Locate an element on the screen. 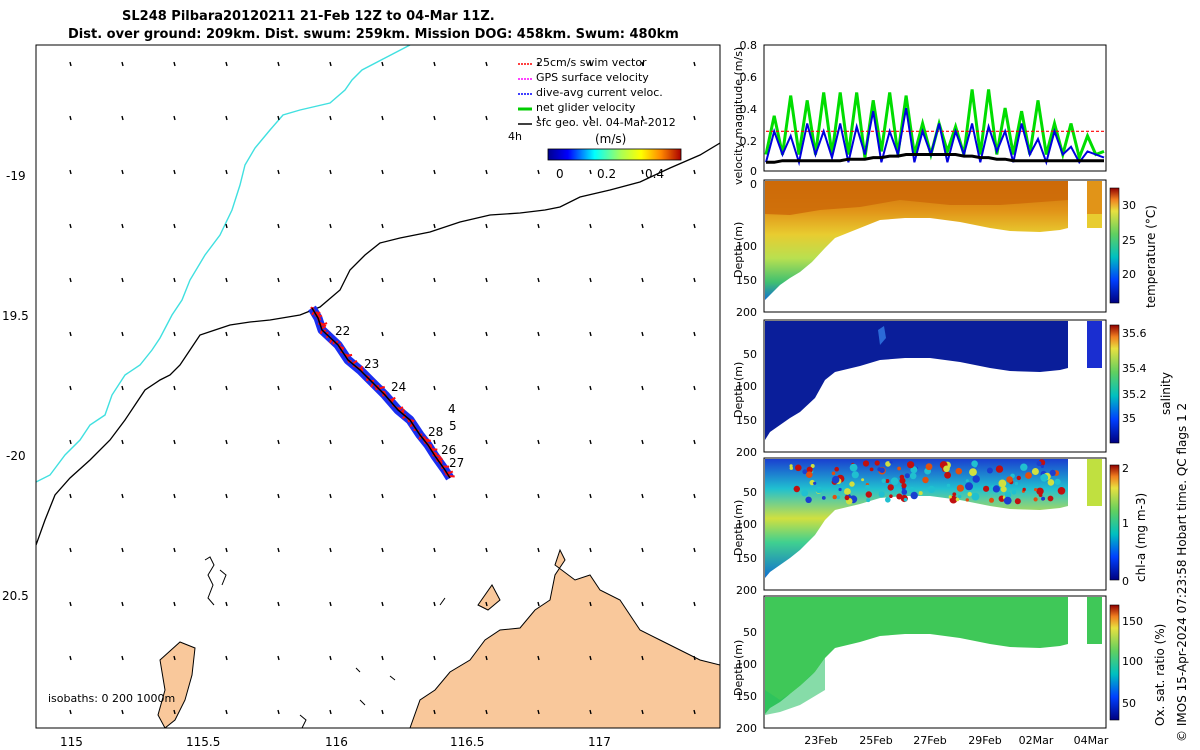 The image size is (1200, 750). y-axis-label: Depth (m) is located at coordinates (738, 668).